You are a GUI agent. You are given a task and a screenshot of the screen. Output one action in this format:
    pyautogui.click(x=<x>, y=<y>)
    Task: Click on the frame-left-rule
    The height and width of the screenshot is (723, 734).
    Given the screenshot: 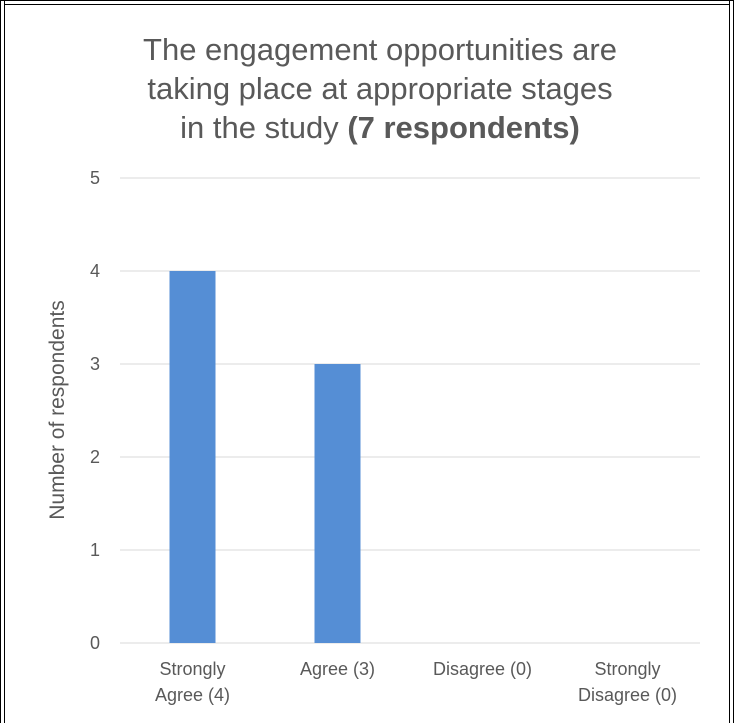 What is the action you would take?
    pyautogui.click(x=4, y=361)
    